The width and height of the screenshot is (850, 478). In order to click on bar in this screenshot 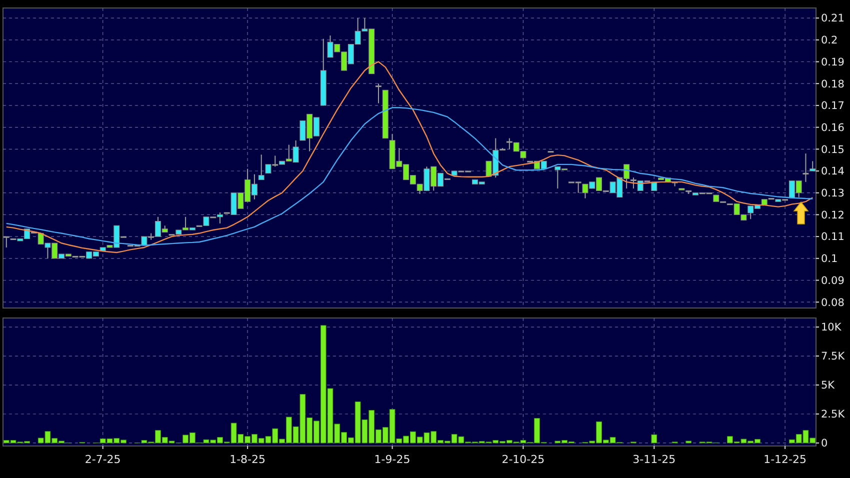, I will do `click(654, 439)`.